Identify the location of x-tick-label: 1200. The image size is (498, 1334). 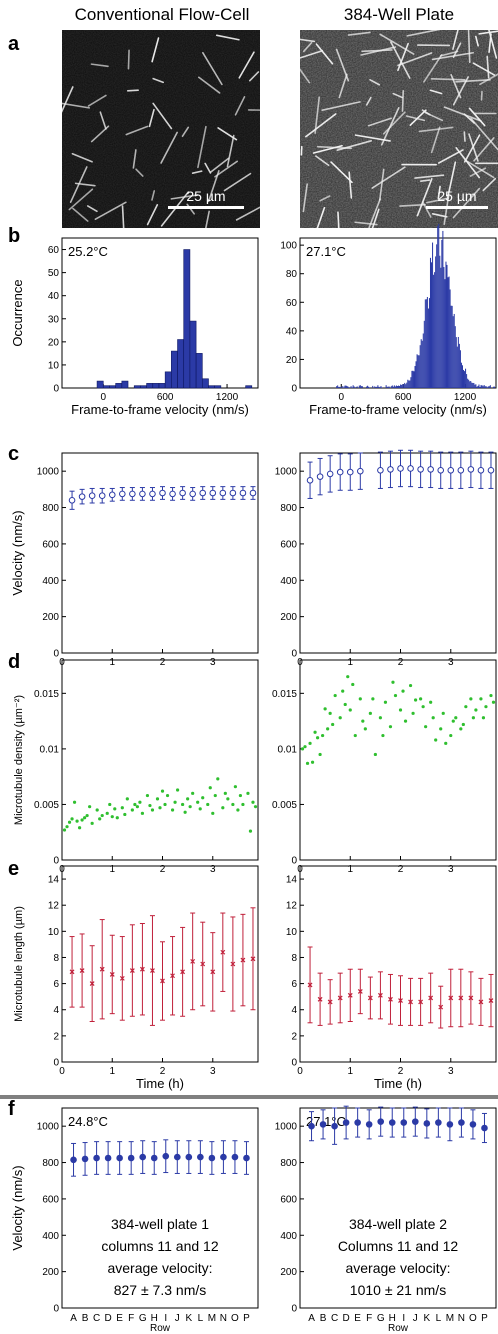
(465, 397).